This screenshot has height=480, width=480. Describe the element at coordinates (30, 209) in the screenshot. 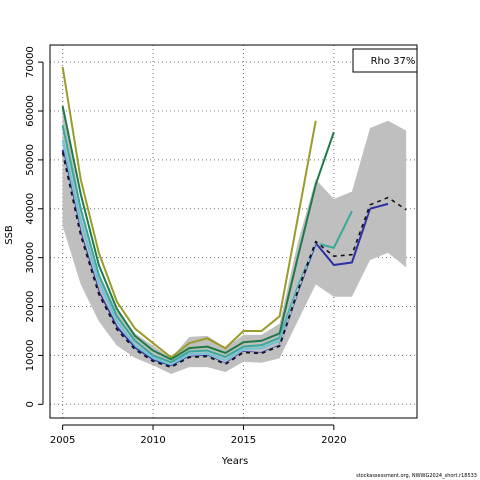

I see `y-tick-label: 40000` at that location.